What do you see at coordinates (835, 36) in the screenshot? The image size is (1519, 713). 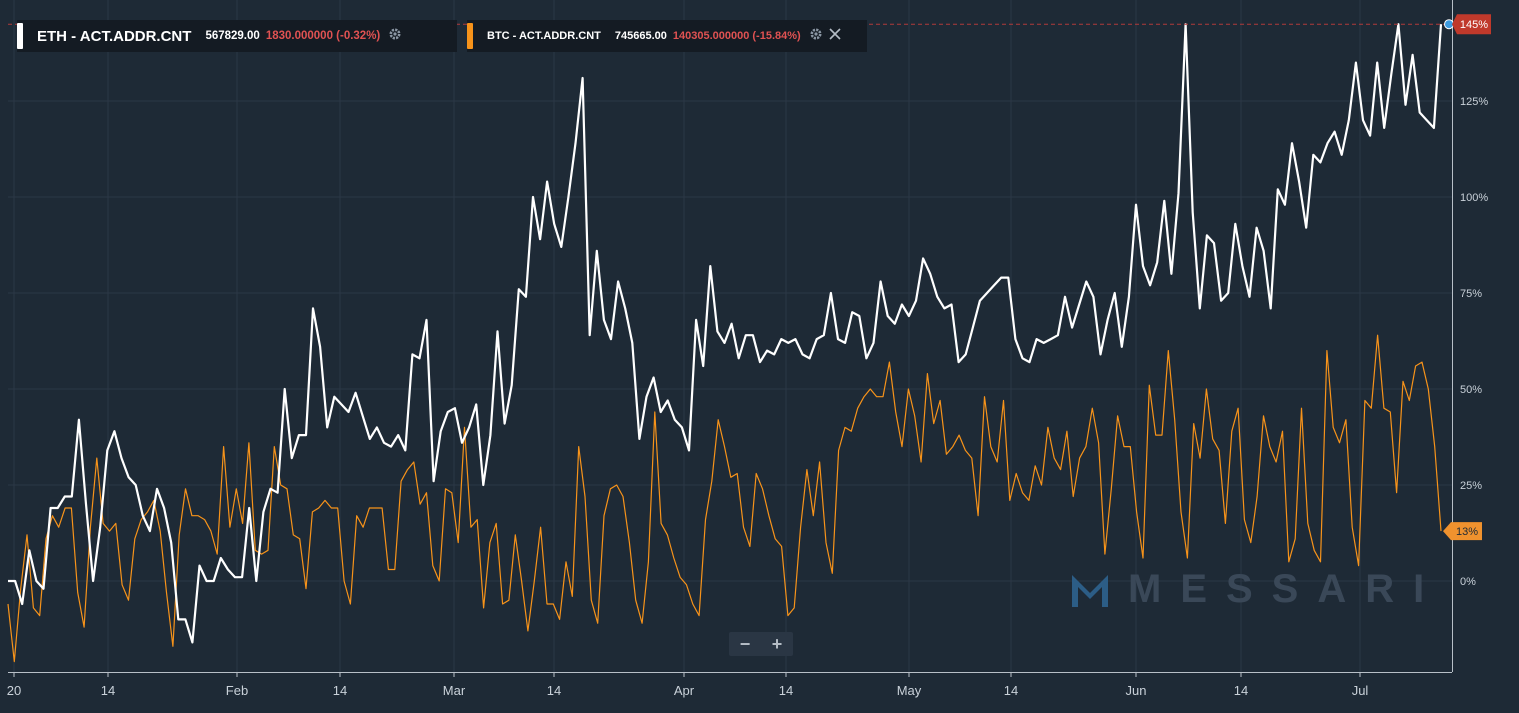 I see `close-icon` at bounding box center [835, 36].